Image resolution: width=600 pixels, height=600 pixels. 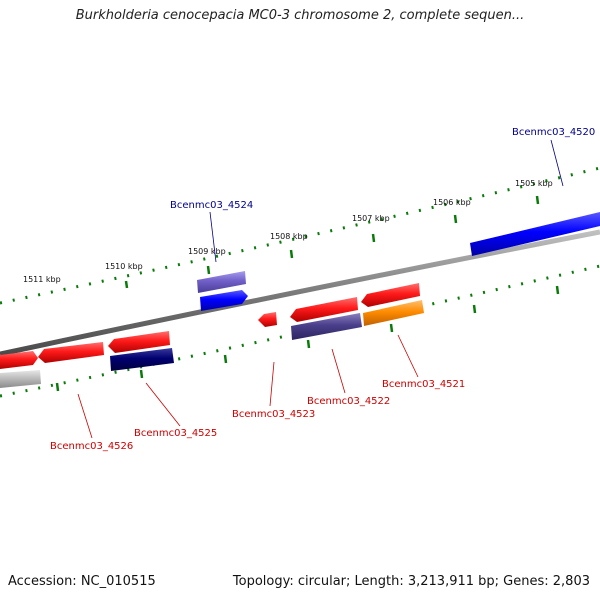 I want to click on gene-label-bcenmc03-4525: Bcenmc03_4525, so click(x=175, y=433).